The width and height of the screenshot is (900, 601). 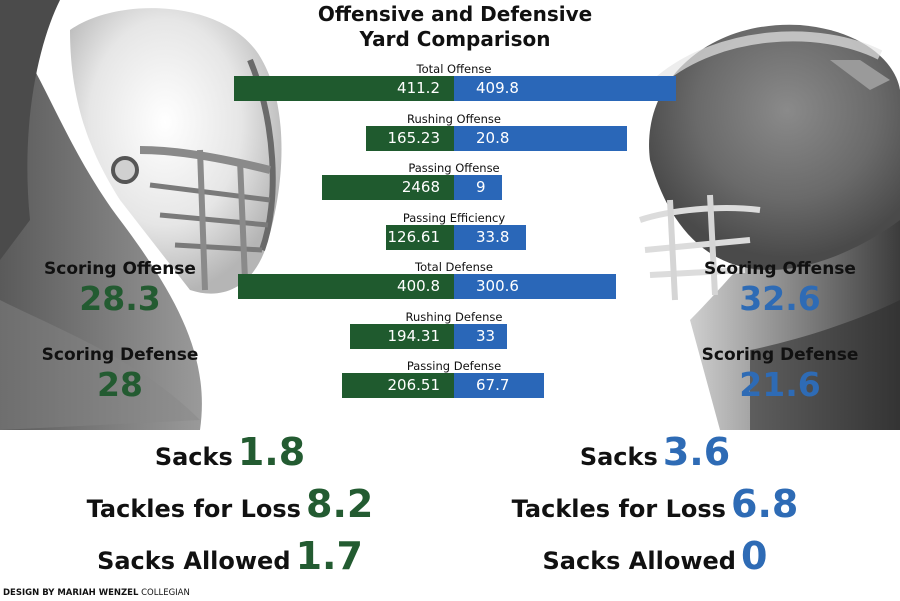 What do you see at coordinates (481, 187) in the screenshot?
I see `bar-right-value-passing-offense: 9` at bounding box center [481, 187].